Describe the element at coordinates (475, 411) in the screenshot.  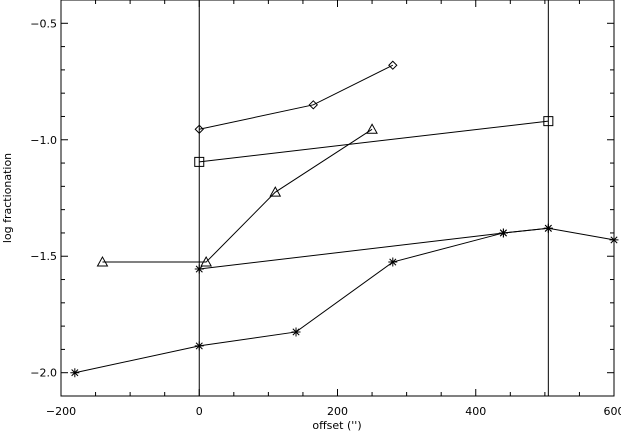
I see `x-tick-label: 400` at that location.